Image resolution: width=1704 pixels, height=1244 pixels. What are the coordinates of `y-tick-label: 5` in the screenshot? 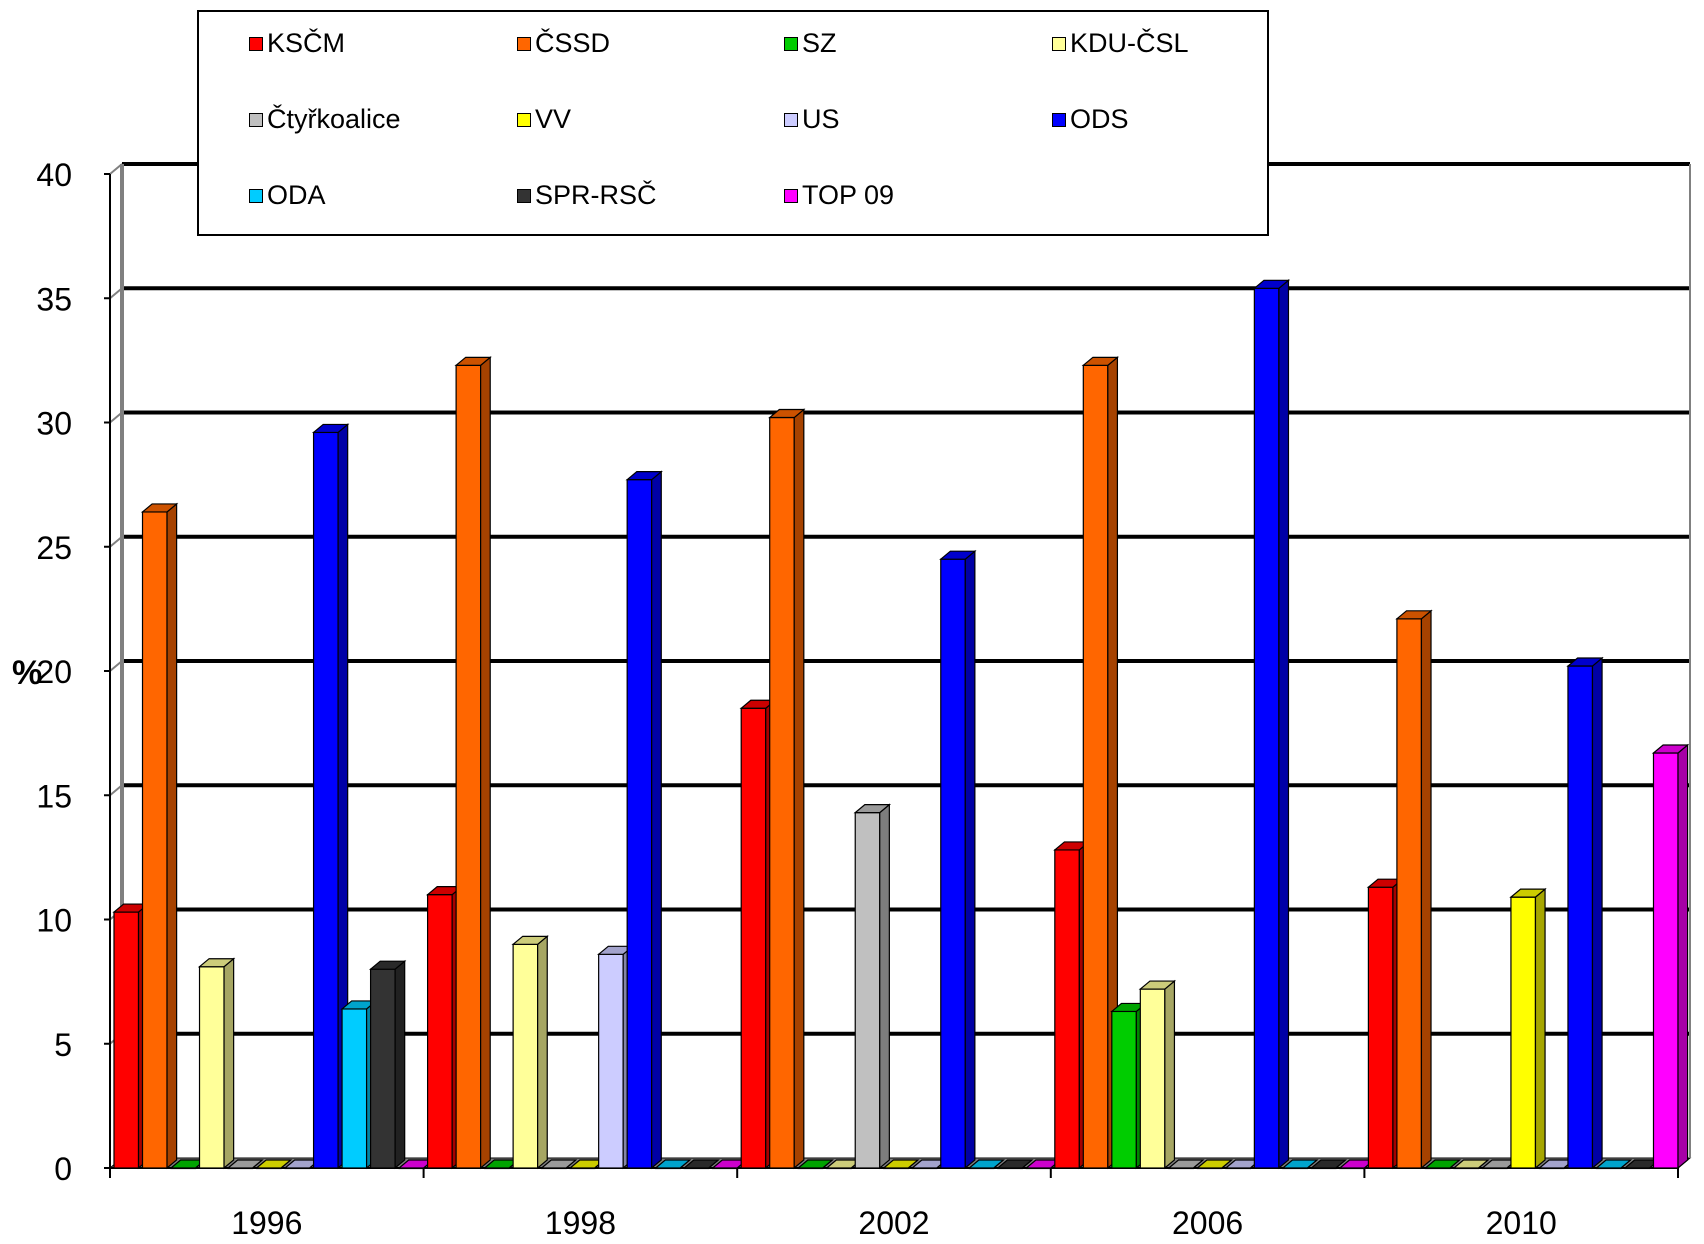 It's located at (63, 1045).